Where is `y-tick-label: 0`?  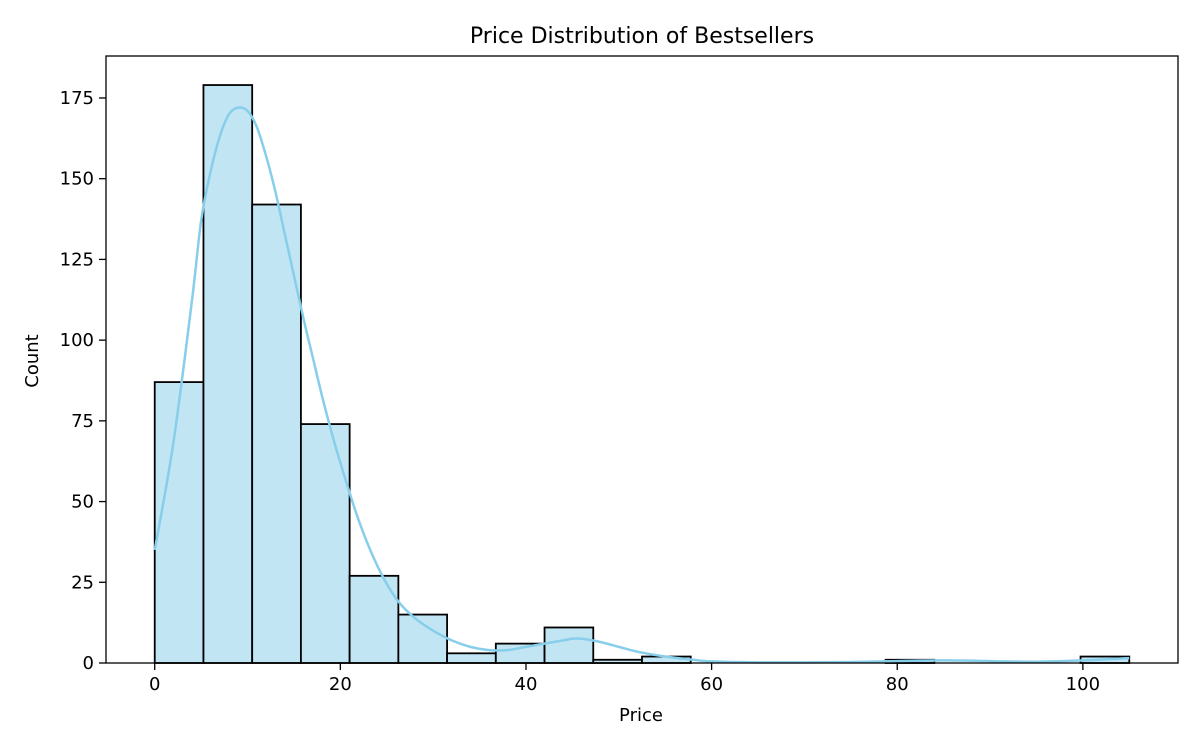 y-tick-label: 0 is located at coordinates (88, 663).